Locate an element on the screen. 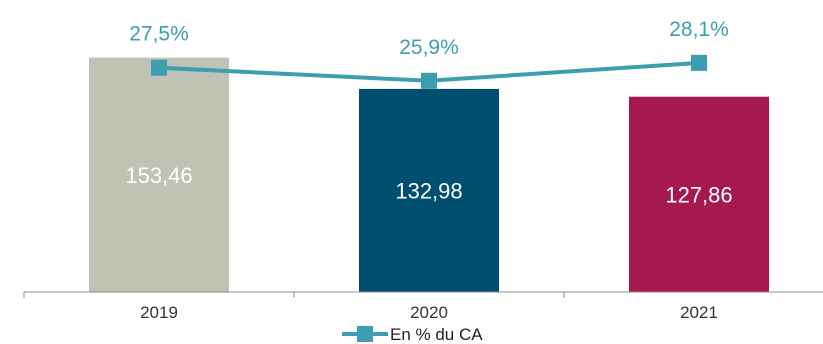 The height and width of the screenshot is (344, 823). bar-value-label-2019: 153,46 is located at coordinates (158, 175).